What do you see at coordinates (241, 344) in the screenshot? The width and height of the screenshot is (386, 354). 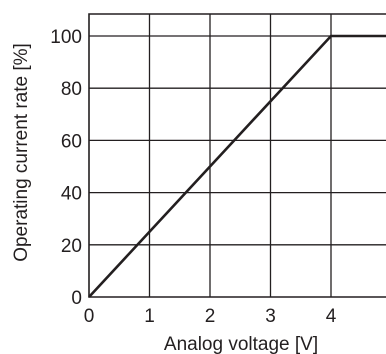 I see `x-axis-label: Analog voltage [V]` at bounding box center [241, 344].